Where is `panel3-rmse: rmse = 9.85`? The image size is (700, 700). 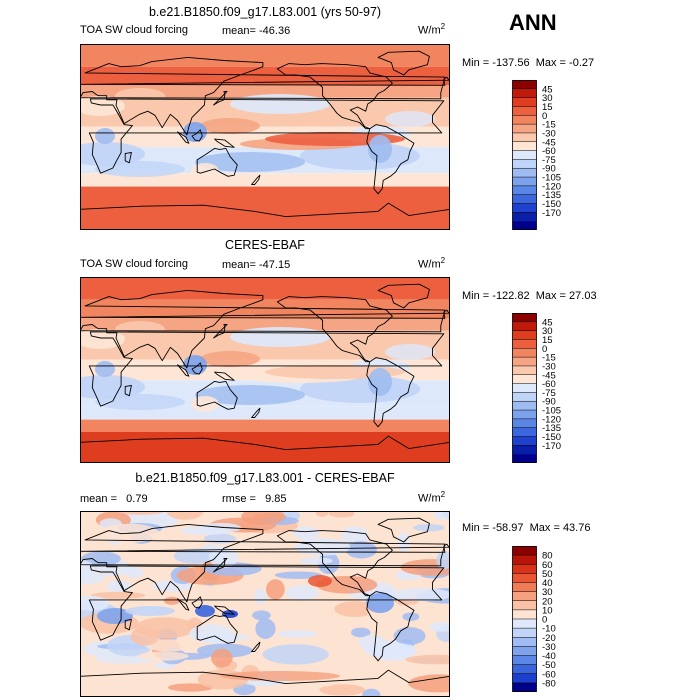
panel3-rmse: rmse = 9.85 is located at coordinates (254, 499).